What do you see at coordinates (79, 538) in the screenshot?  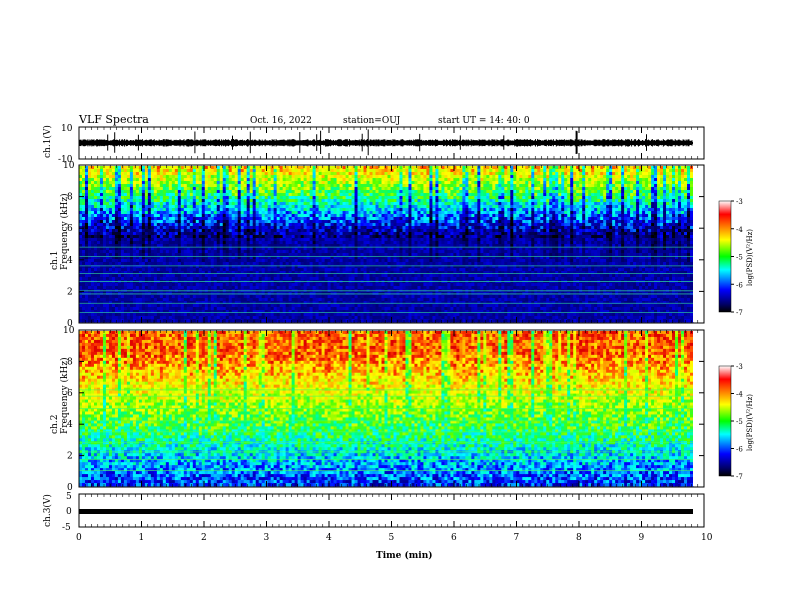 I see `x-tick-label: 0` at bounding box center [79, 538].